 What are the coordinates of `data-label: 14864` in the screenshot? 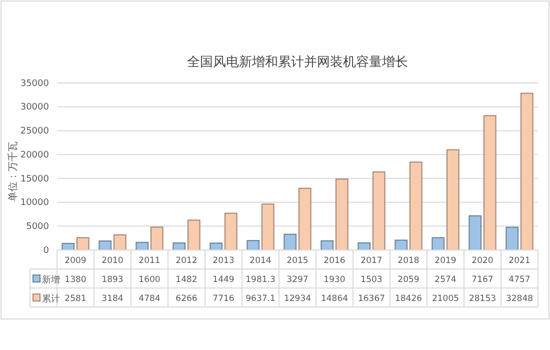 It's located at (334, 299).